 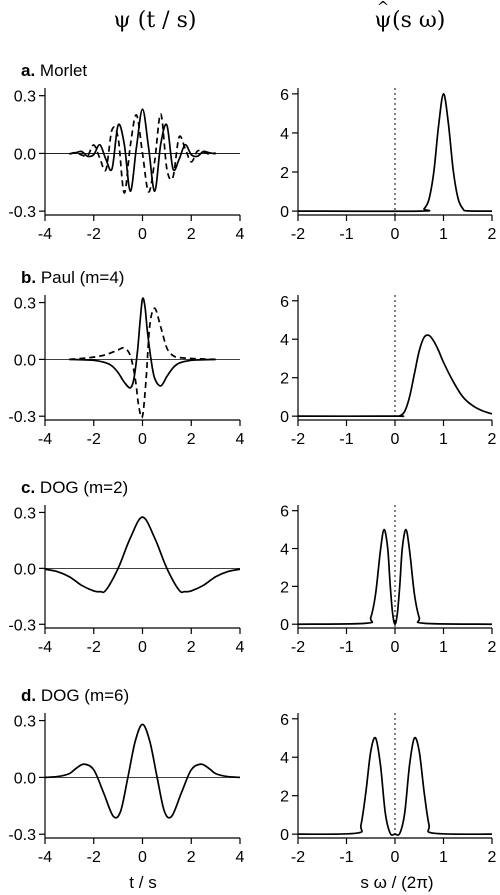 I want to click on panel-a-spectrum: -2 -1 0 1 2 0 2 4 6, so click(x=388, y=165).